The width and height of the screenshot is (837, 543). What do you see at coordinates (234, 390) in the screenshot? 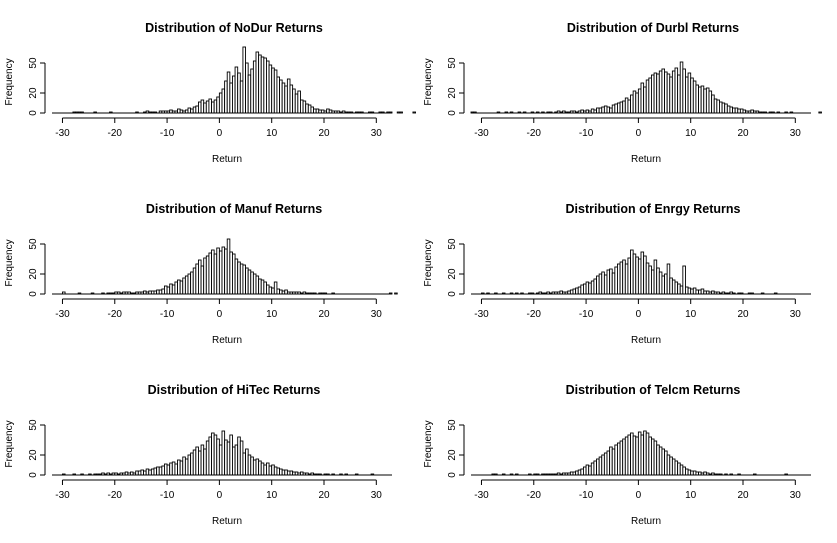
I see `chart-title: Distribution of HiTec Returns` at bounding box center [234, 390].